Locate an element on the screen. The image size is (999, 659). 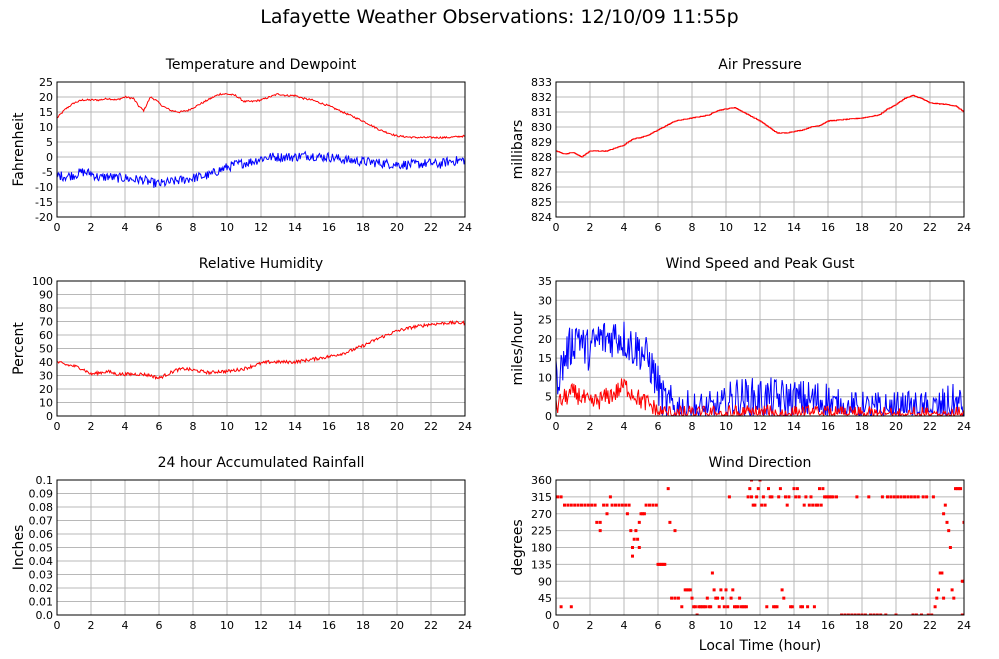
y-tick-label: 825 is located at coordinates (541, 202).